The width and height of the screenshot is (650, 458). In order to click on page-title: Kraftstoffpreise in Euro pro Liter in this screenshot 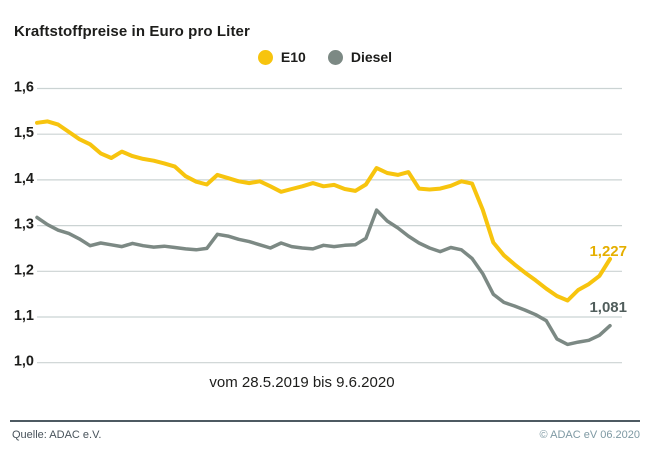, I will do `click(132, 31)`.